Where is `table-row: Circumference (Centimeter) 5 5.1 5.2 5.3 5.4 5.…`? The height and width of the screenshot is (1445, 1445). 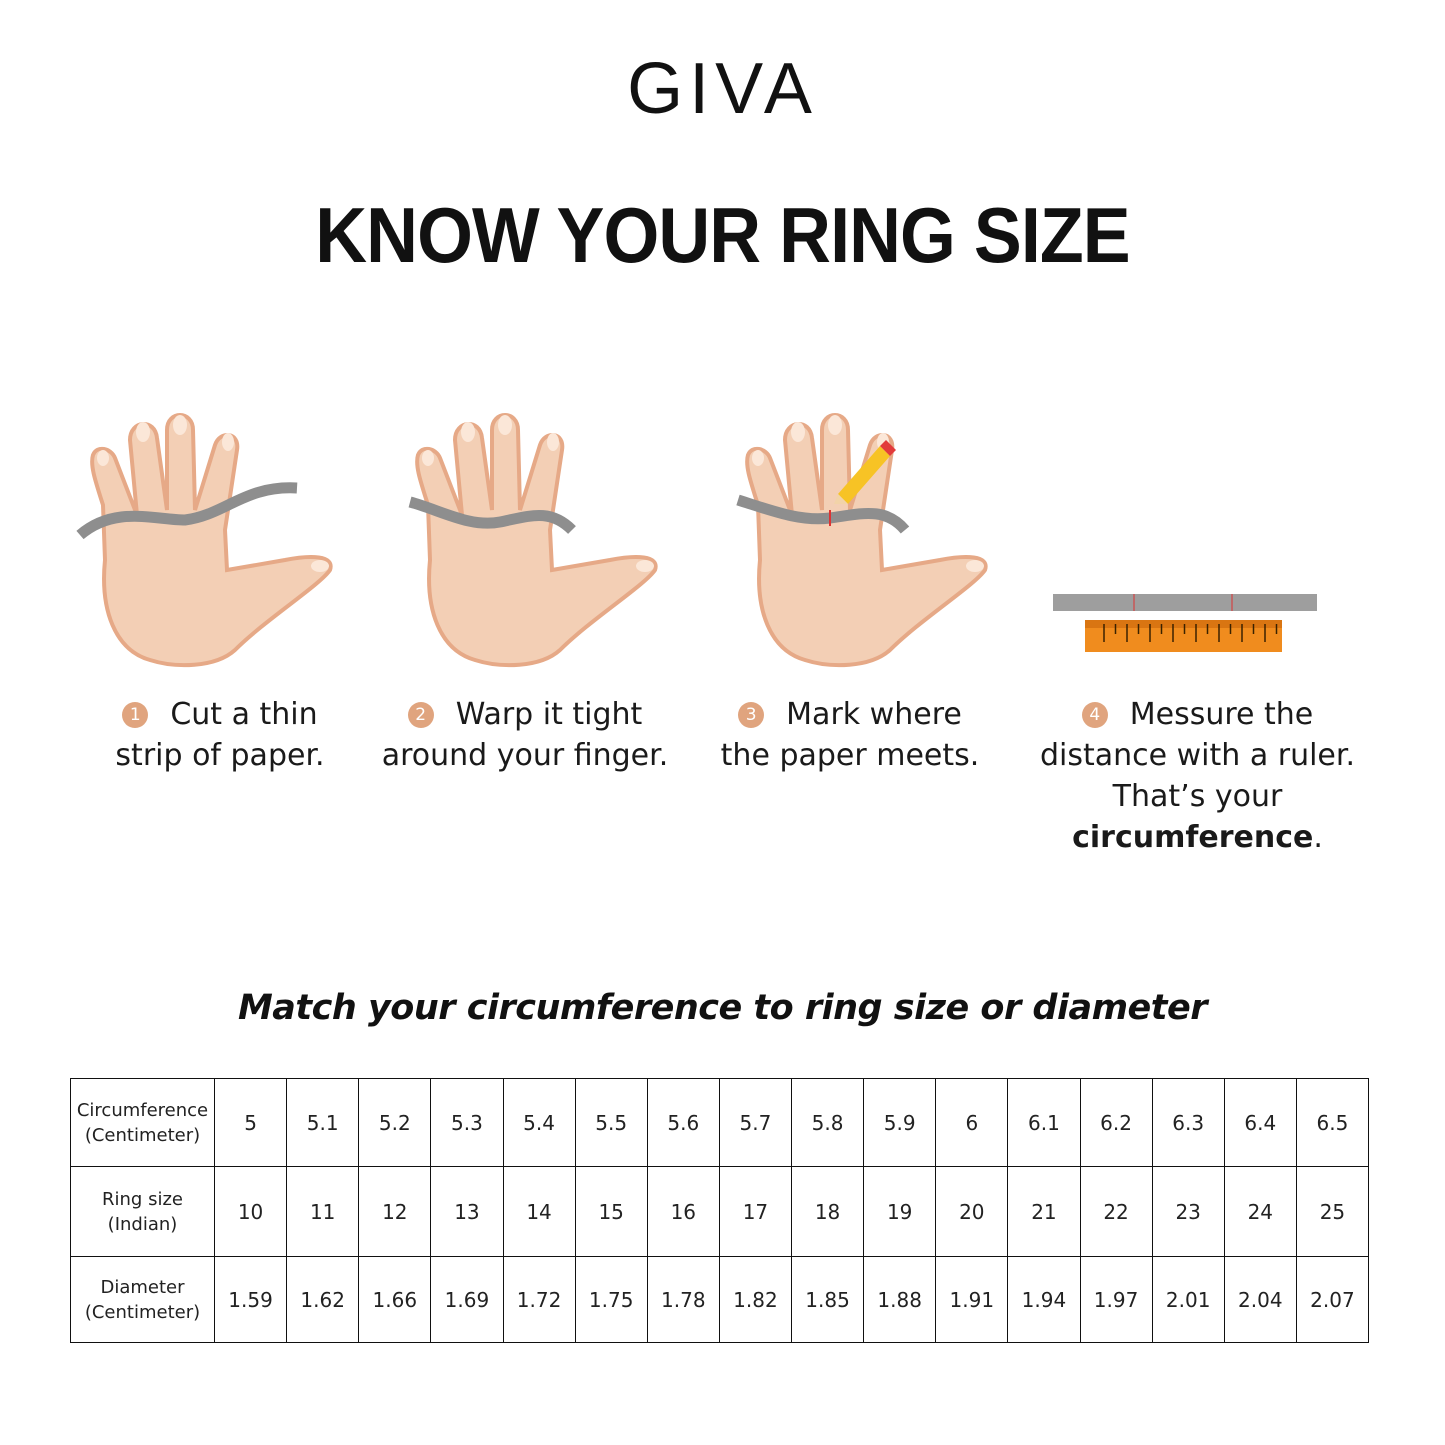 table-row: Circumference (Centimeter) 5 5.1 5.2 5.3 5.4 5.… is located at coordinates (720, 1122).